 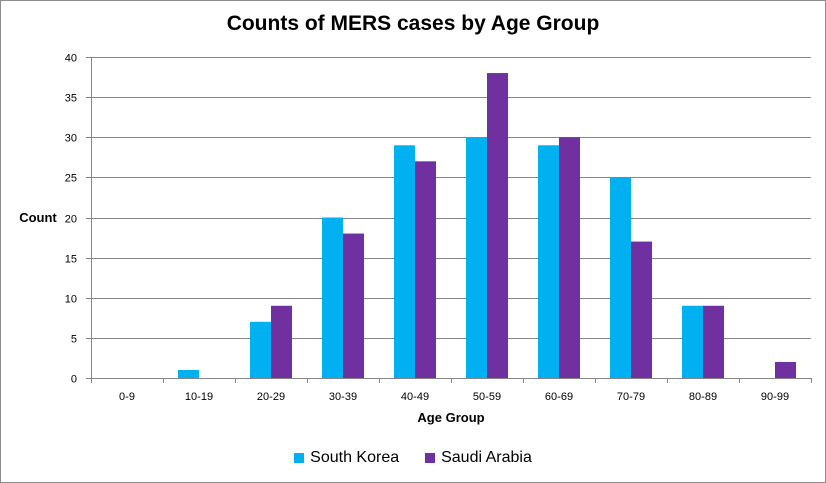 I want to click on y-tick-label-30: 30, so click(x=71, y=139).